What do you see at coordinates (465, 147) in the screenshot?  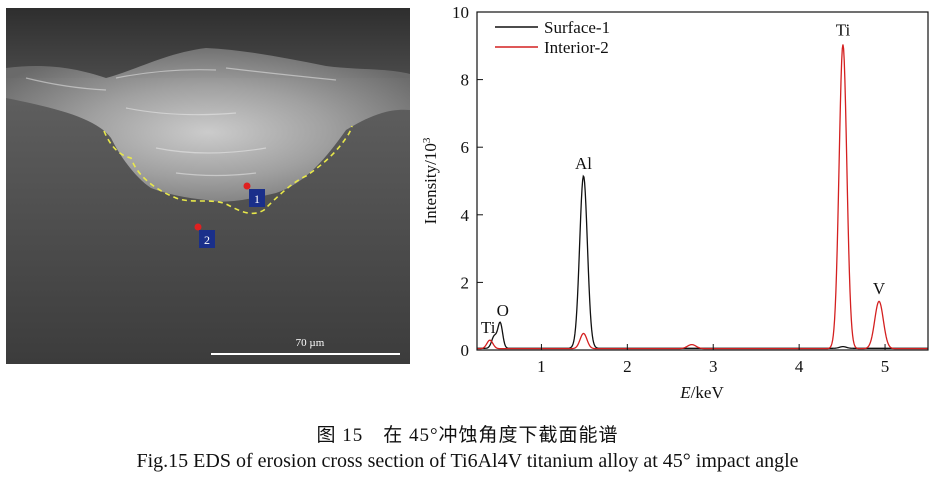 I see `y-tick-label: 6` at bounding box center [465, 147].